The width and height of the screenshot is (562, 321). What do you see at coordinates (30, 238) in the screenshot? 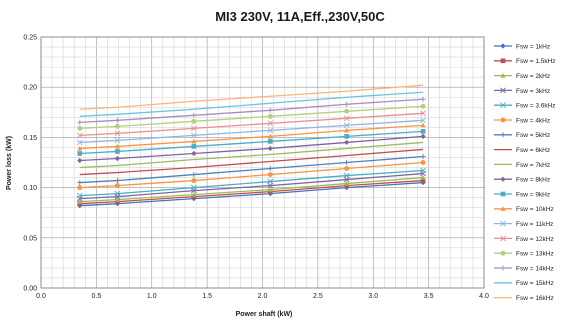
I see `y-tick-label: 0.05` at bounding box center [30, 238].